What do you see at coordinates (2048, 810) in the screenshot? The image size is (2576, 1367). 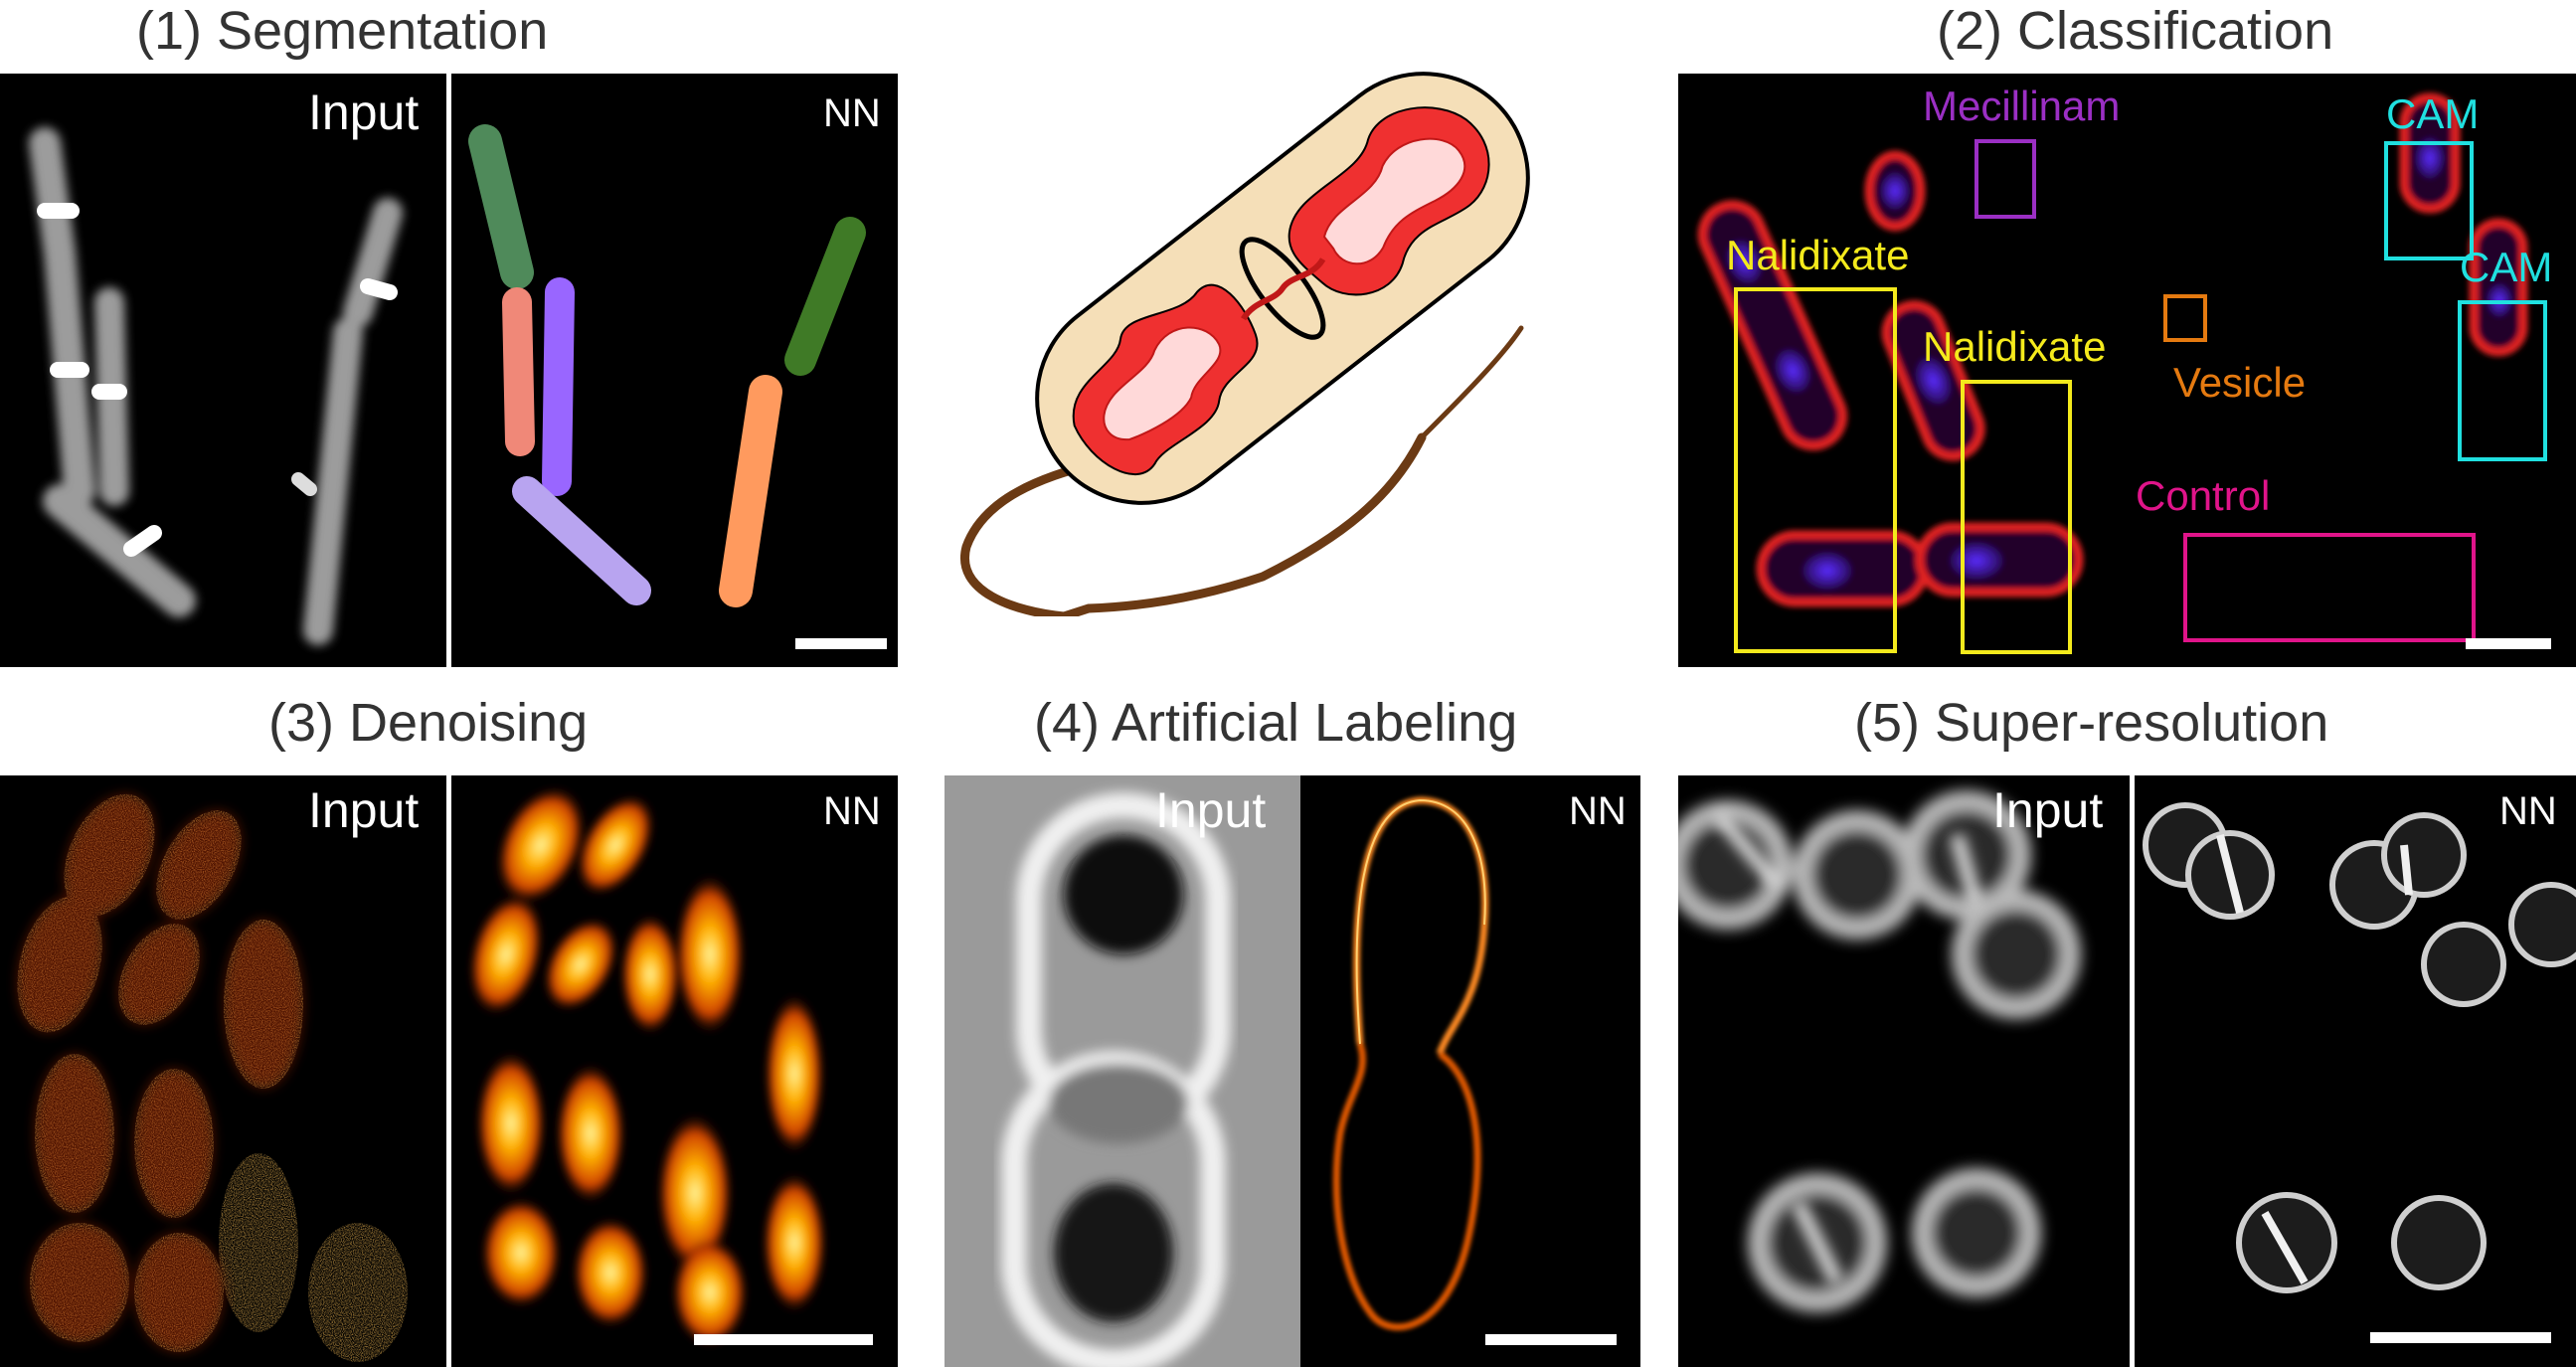 I see `super-resolution-input-tag: Input` at bounding box center [2048, 810].